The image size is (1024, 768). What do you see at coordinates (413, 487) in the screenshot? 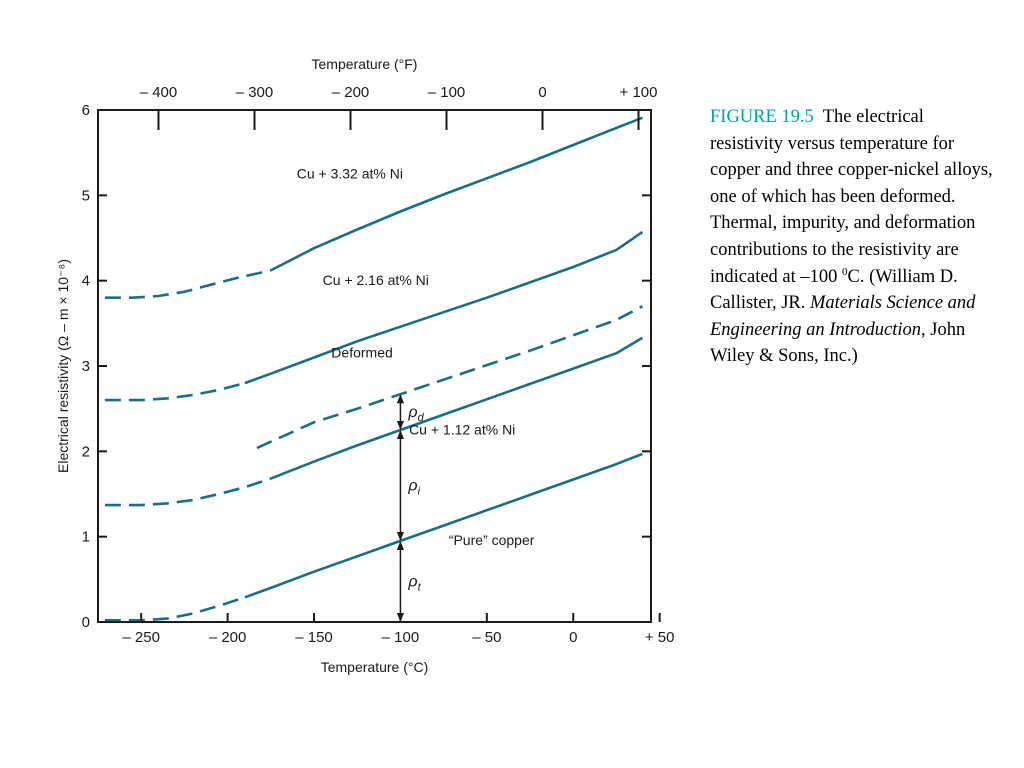
I see `rho-label-impurity: ρi` at bounding box center [413, 487].